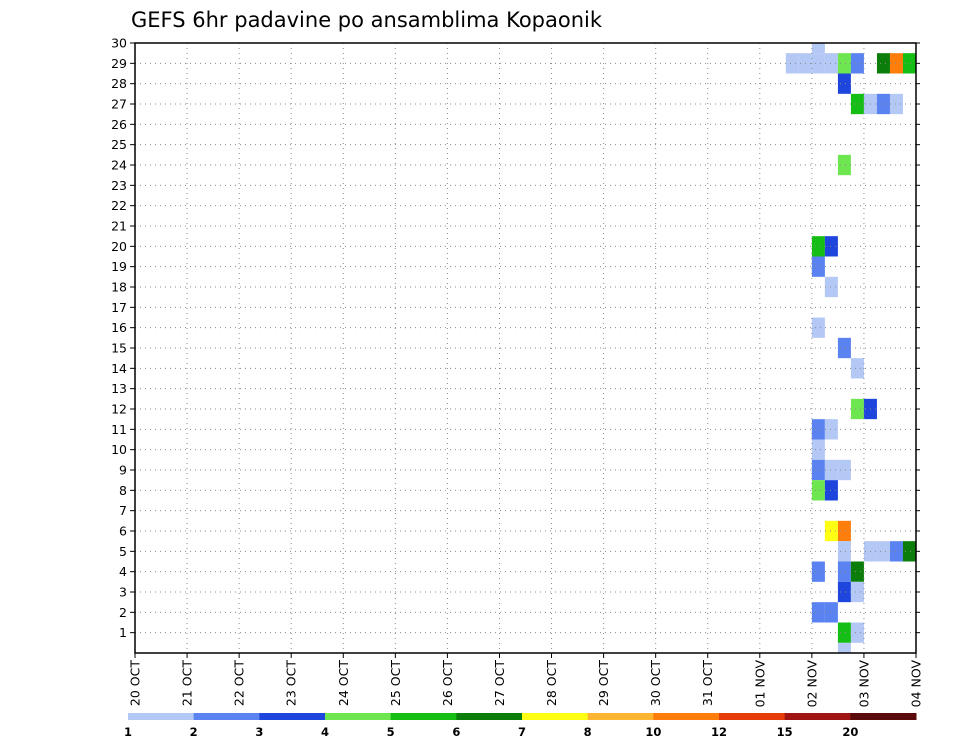 The height and width of the screenshot is (742, 960). What do you see at coordinates (119, 429) in the screenshot?
I see `y-tick-label: 11` at bounding box center [119, 429].